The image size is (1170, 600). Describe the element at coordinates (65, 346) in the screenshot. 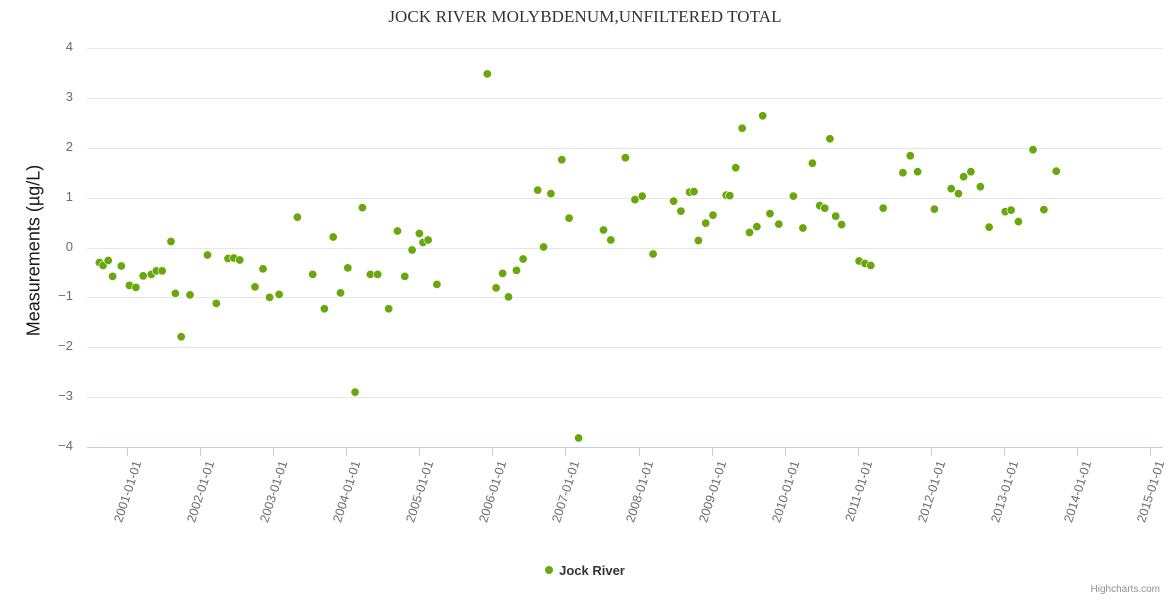

I see `y-tick-label: −2` at that location.